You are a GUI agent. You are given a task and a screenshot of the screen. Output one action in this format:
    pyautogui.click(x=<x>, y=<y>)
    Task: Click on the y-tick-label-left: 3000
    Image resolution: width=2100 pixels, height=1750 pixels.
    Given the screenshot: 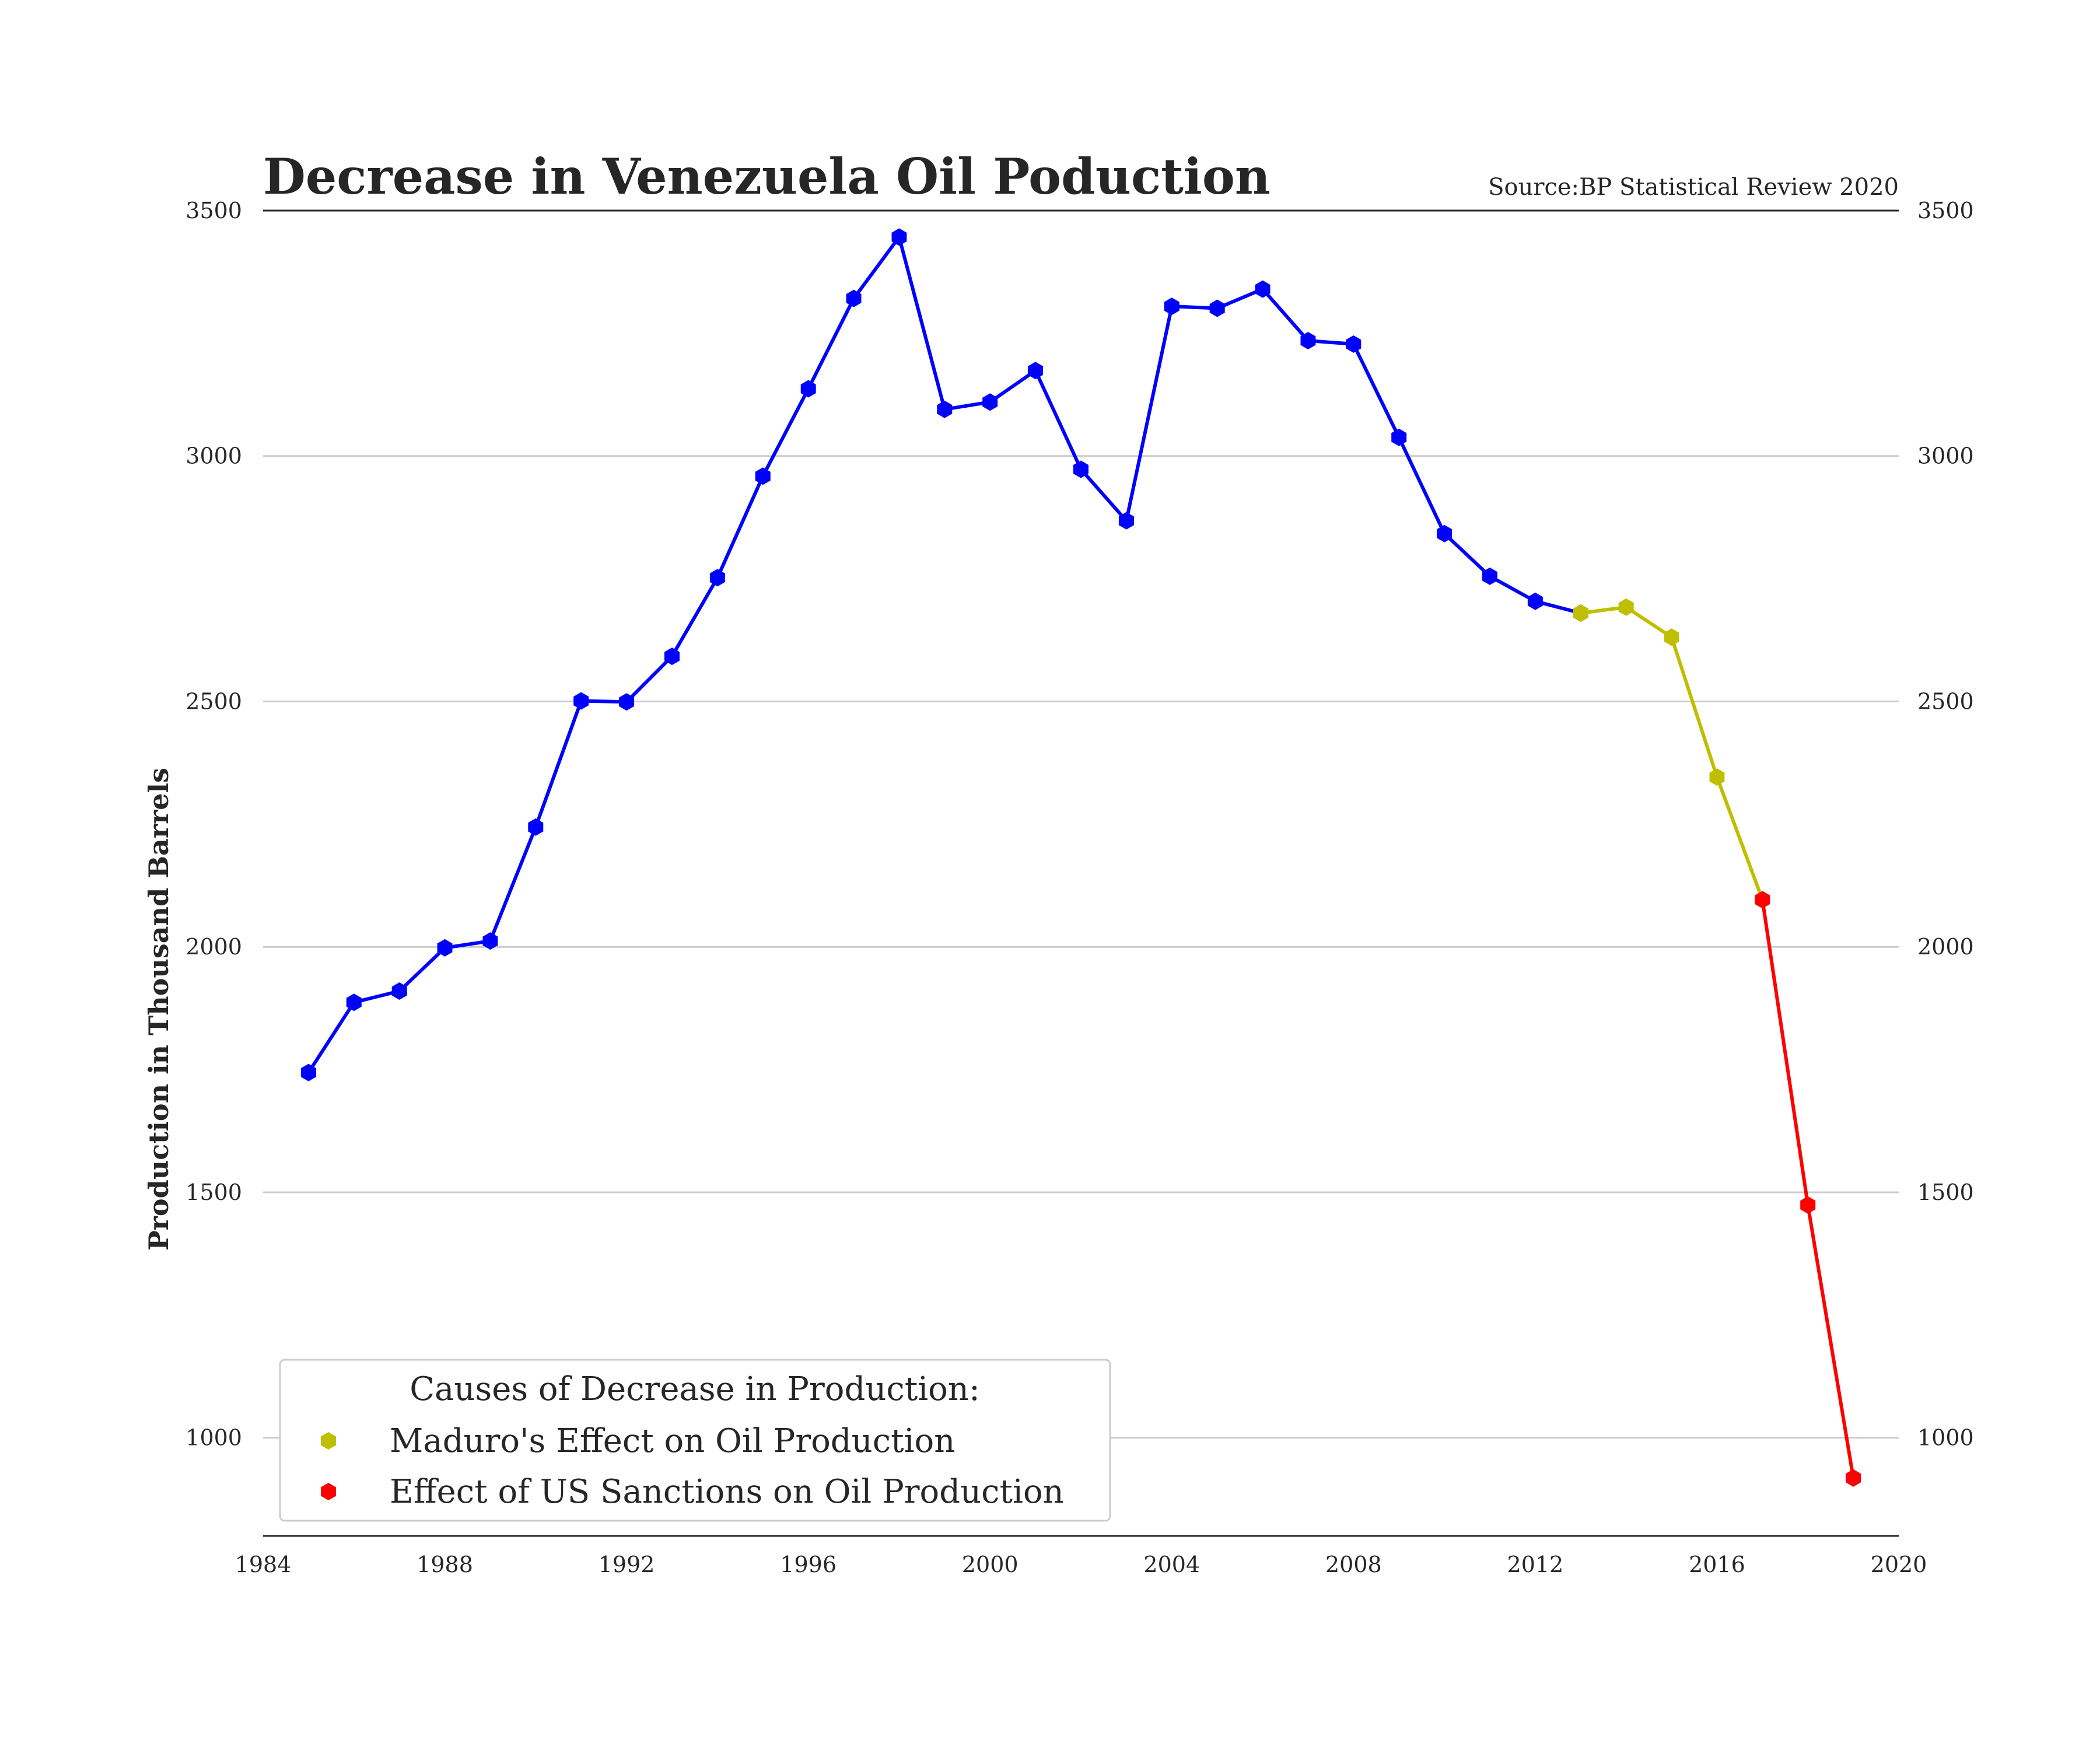 What is the action you would take?
    pyautogui.click(x=214, y=456)
    